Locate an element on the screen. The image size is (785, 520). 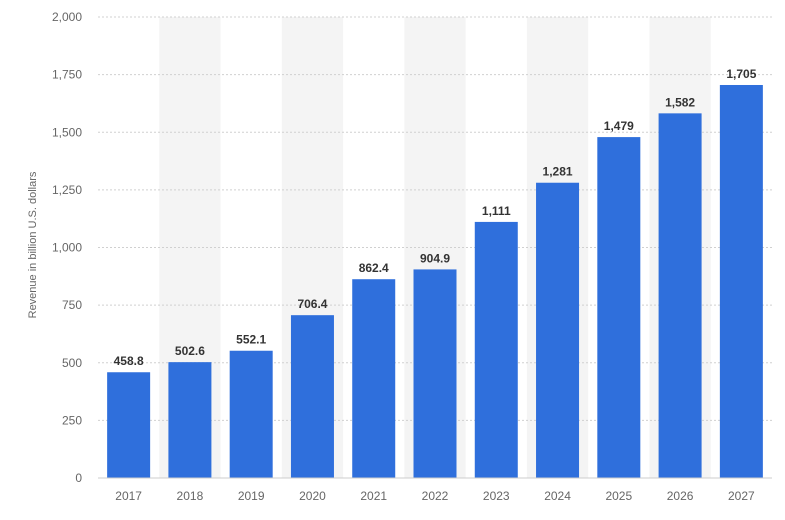
y-tick-label: 1,750 is located at coordinates (67, 75).